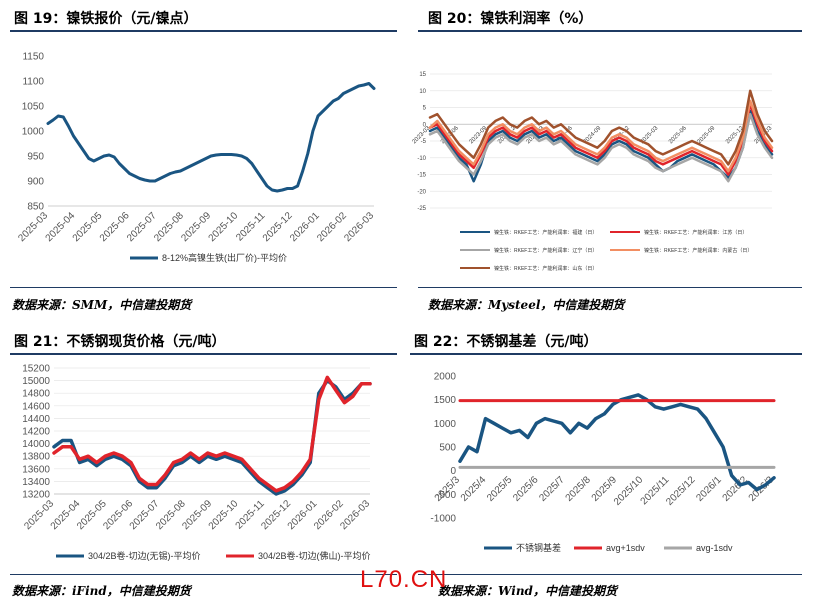  What do you see at coordinates (106, 19) in the screenshot?
I see `panel-19-title: 图 19：镍铁报价（元/镍点）` at bounding box center [106, 19].